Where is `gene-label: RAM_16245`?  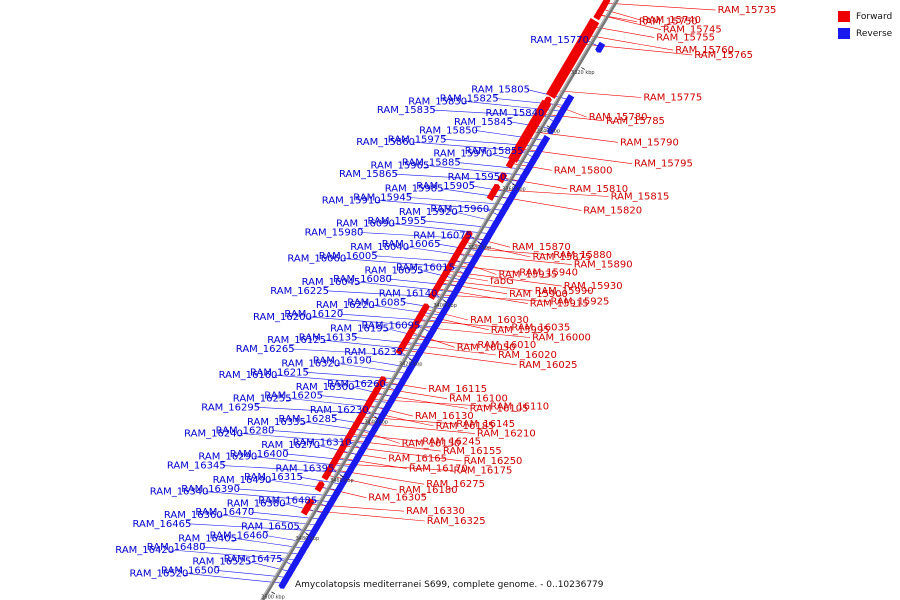
gene-label: RAM_16245 is located at coordinates (451, 441).